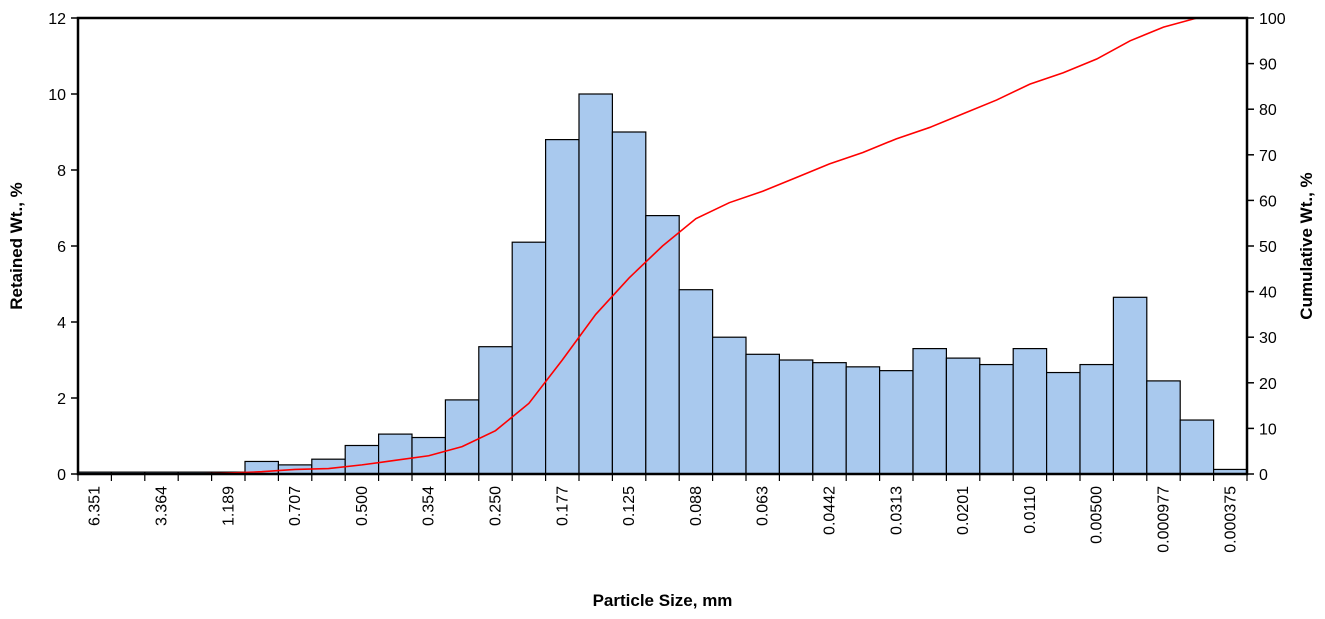  I want to click on y2-tick-label: 30, so click(1268, 338).